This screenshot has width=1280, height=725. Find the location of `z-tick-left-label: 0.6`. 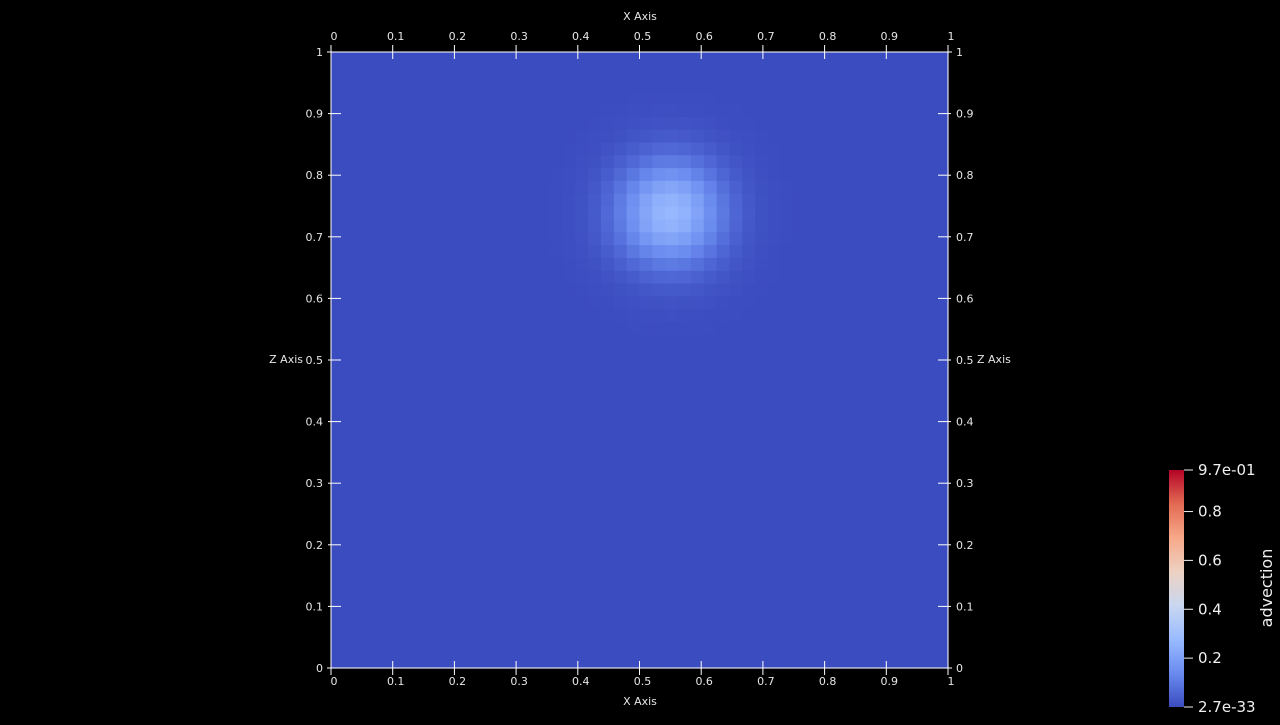

z-tick-left-label: 0.6 is located at coordinates (315, 298).